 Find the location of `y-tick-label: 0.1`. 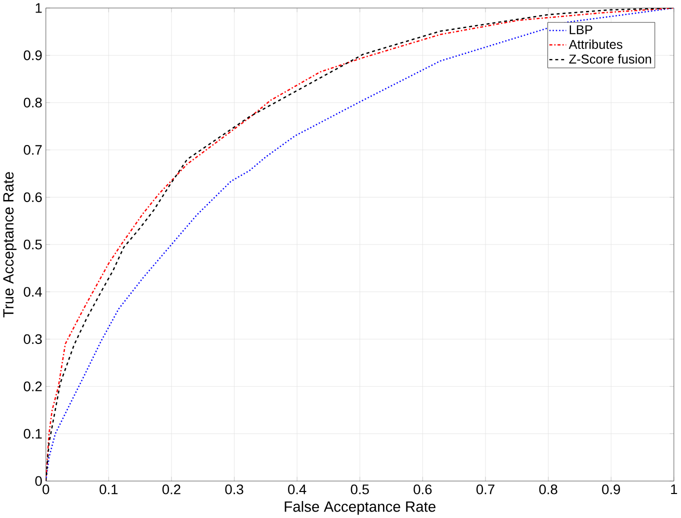

y-tick-label: 0.1 is located at coordinates (33, 433).